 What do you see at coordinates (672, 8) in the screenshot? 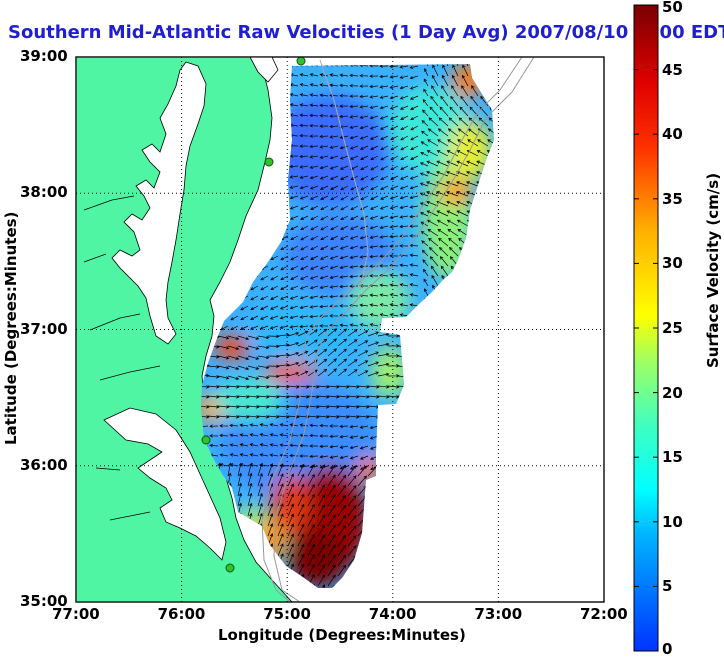
I see `colorbar-tick-label: 50` at bounding box center [672, 8].